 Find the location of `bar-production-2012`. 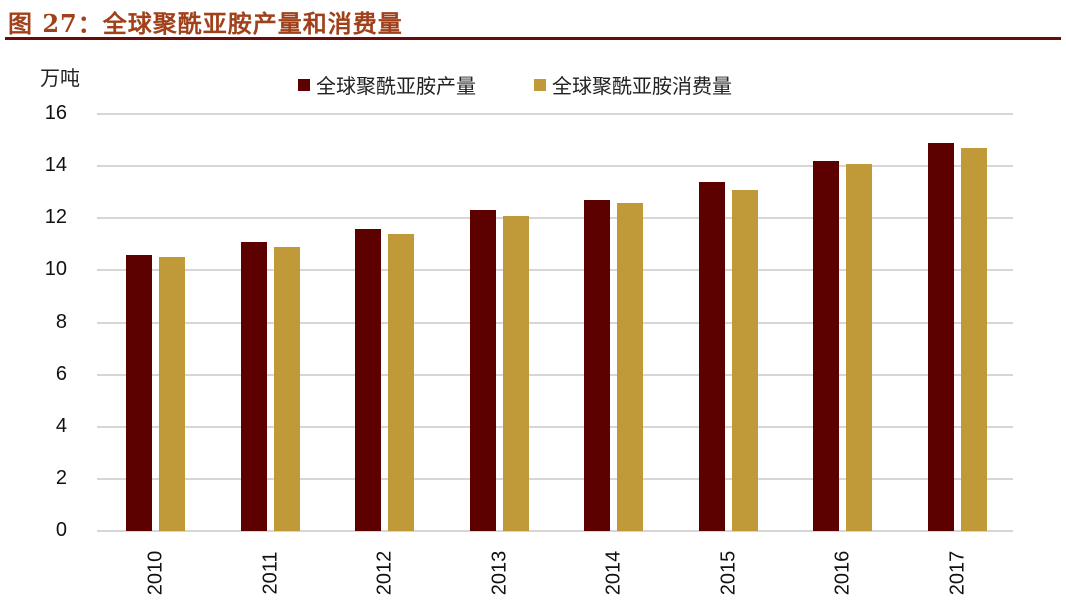

bar-production-2012 is located at coordinates (368, 379).